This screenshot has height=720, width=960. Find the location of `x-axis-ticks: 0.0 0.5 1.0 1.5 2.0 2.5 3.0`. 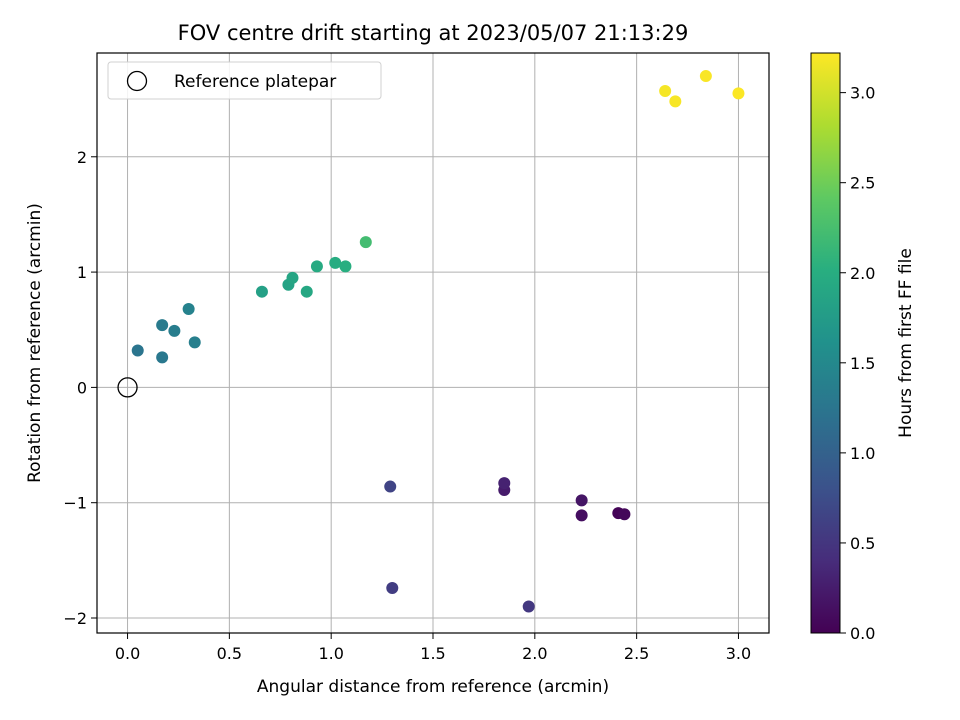

x-axis-ticks: 0.0 0.5 1.0 1.5 2.0 2.5 3.0 is located at coordinates (433, 648).